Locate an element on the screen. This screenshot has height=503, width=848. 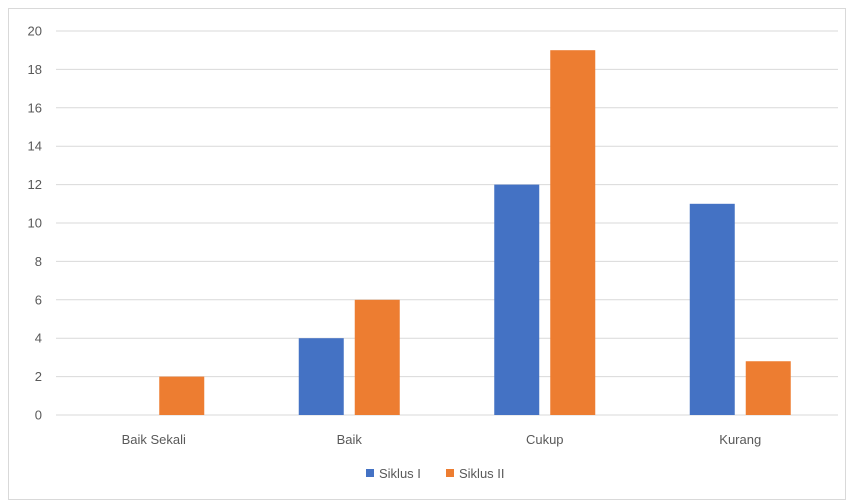
y-tick-label: 8 is located at coordinates (38, 261).